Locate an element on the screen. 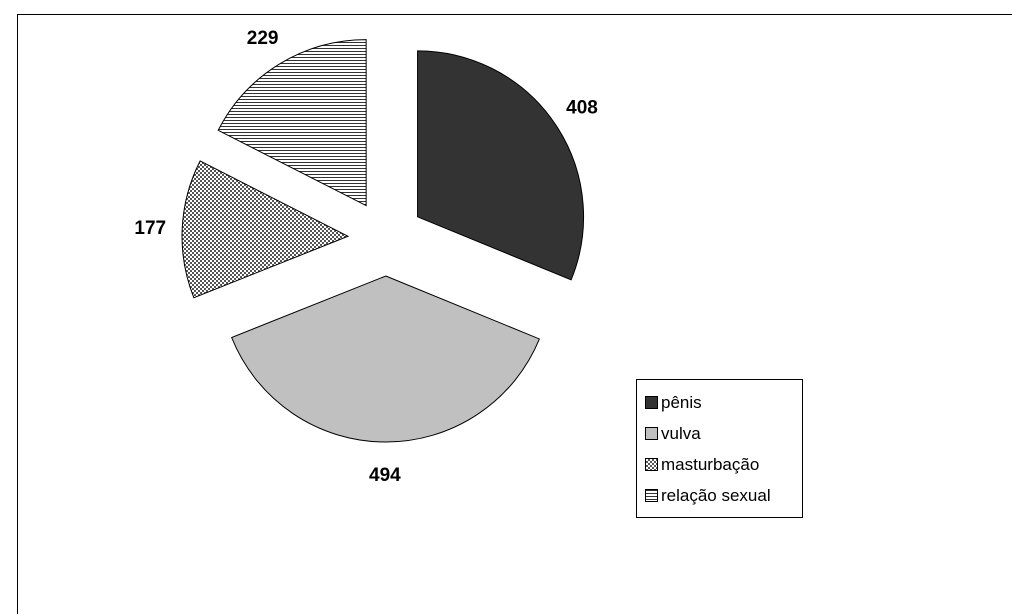 The height and width of the screenshot is (614, 1012). legend-item-relacao-sexual: relação sexual is located at coordinates (723, 495).